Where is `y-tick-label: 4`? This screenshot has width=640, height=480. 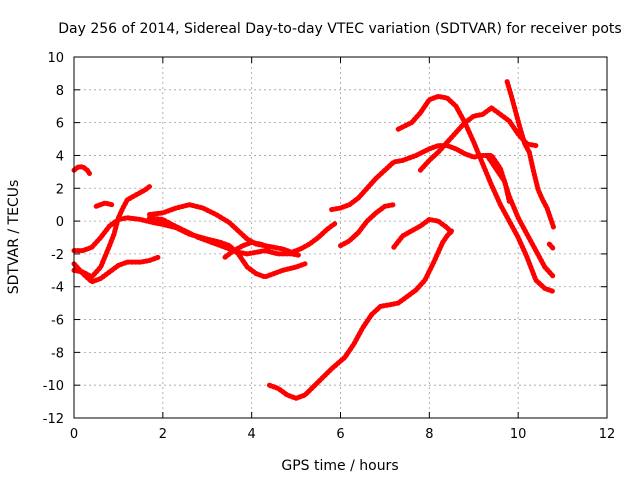 y-tick-label: 4 is located at coordinates (60, 156).